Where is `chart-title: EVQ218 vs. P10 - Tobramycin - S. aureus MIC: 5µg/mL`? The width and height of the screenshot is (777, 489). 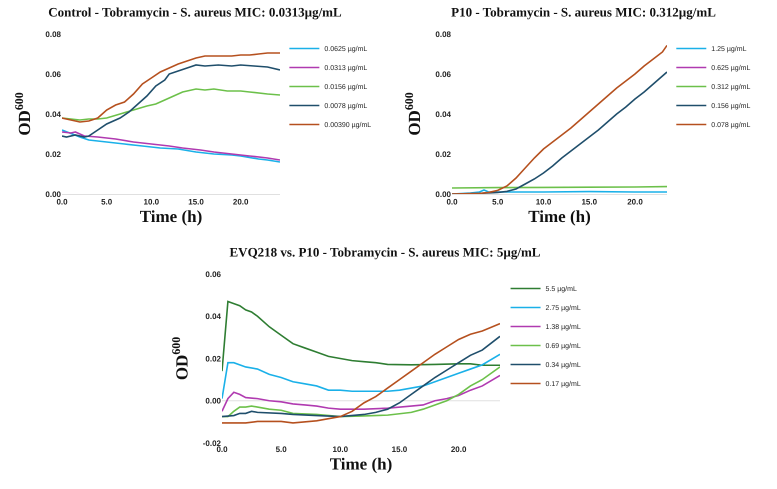
chart-title: EVQ218 vs. P10 - Tobramycin - S. aureus MIC: 5µg/mL is located at coordinates (385, 252).